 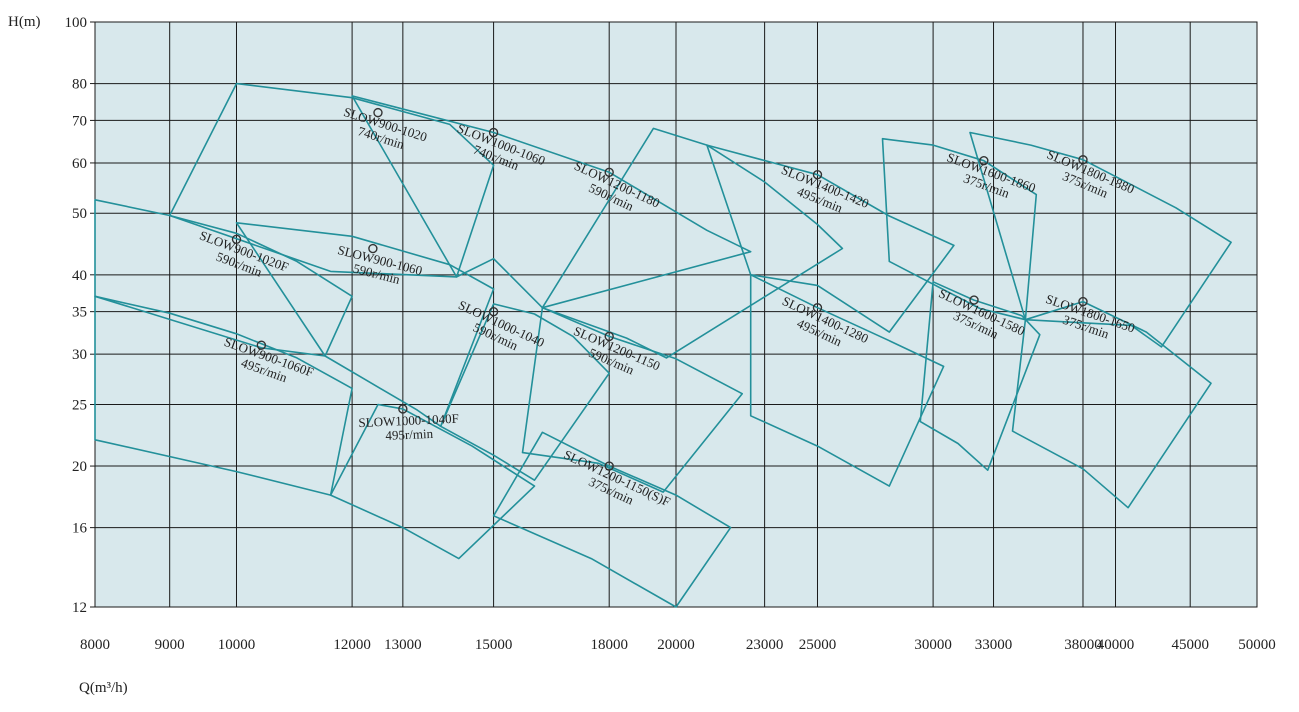 I want to click on x-tick-label: 13000, so click(x=403, y=645).